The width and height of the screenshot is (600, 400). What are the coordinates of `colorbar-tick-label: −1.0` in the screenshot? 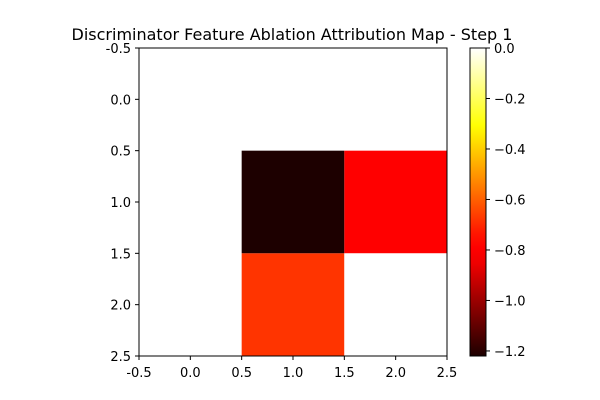 It's located at (510, 301).